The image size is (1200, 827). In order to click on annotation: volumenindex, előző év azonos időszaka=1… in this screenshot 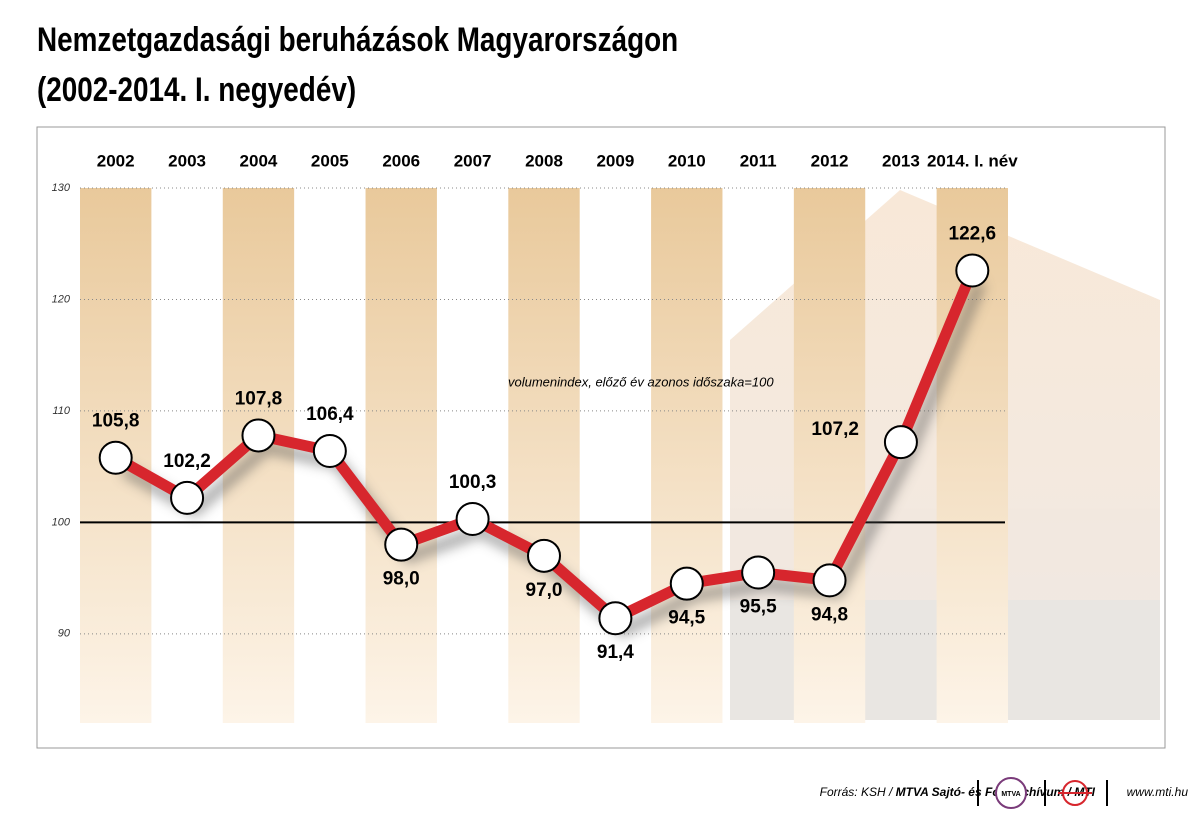, I will do `click(641, 381)`.